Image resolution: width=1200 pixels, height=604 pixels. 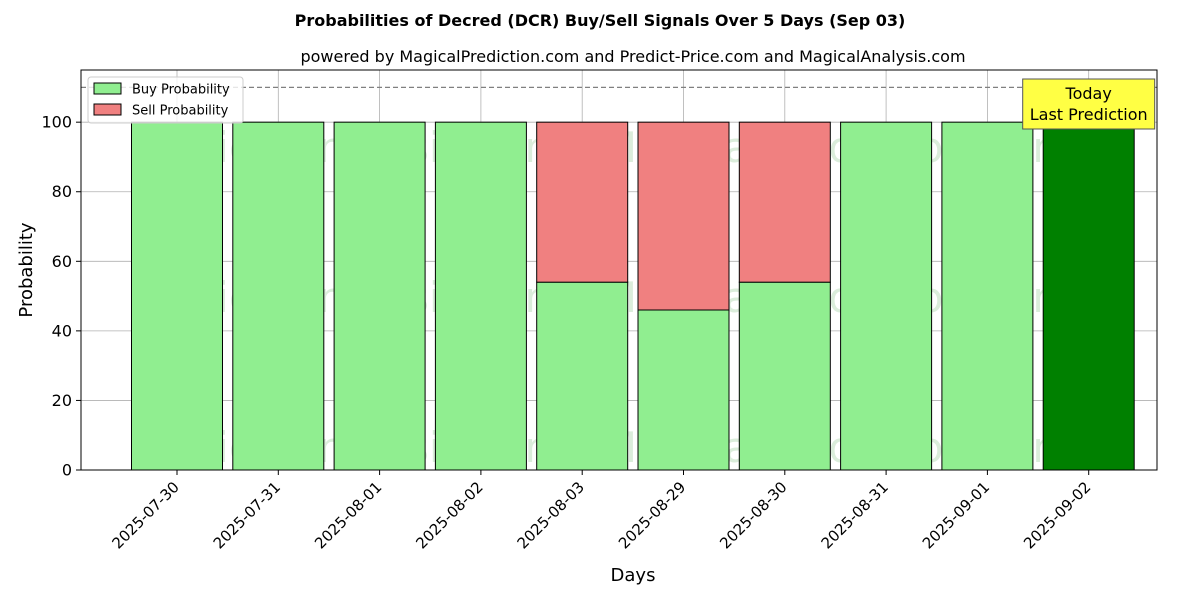 I want to click on x-tick-label: 2025-09-02, so click(x=1057, y=515).